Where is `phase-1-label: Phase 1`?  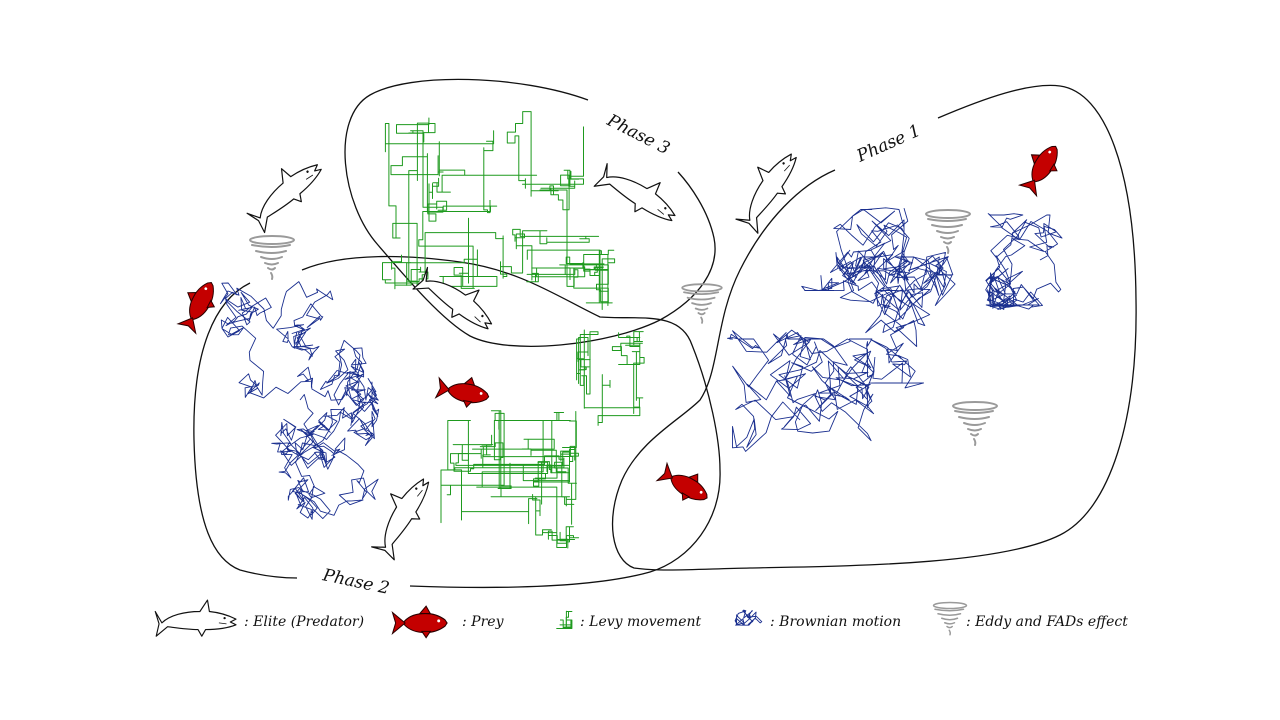
phase-1-label: Phase 1 is located at coordinates (888, 144).